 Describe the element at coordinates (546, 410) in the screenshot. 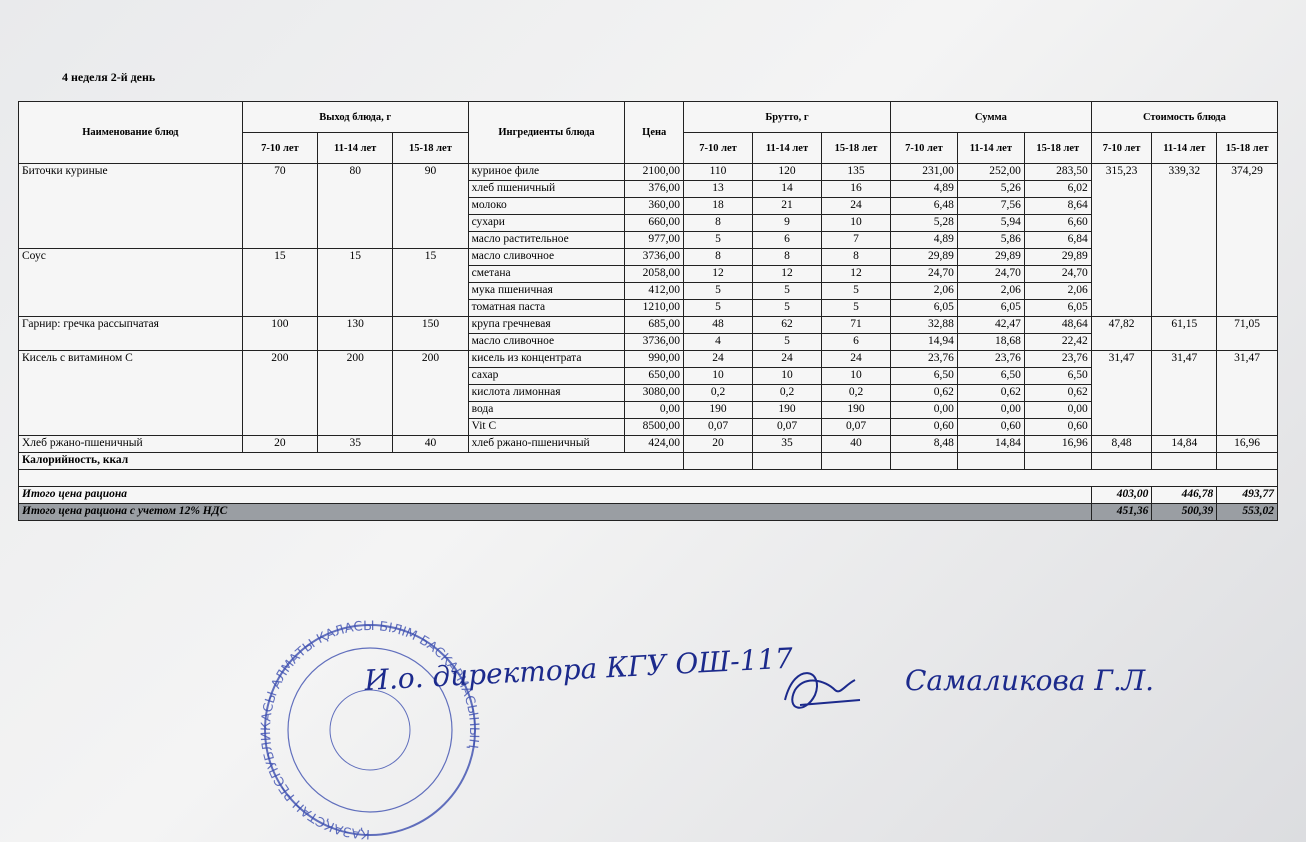

I see `ingredient-name: вода` at that location.